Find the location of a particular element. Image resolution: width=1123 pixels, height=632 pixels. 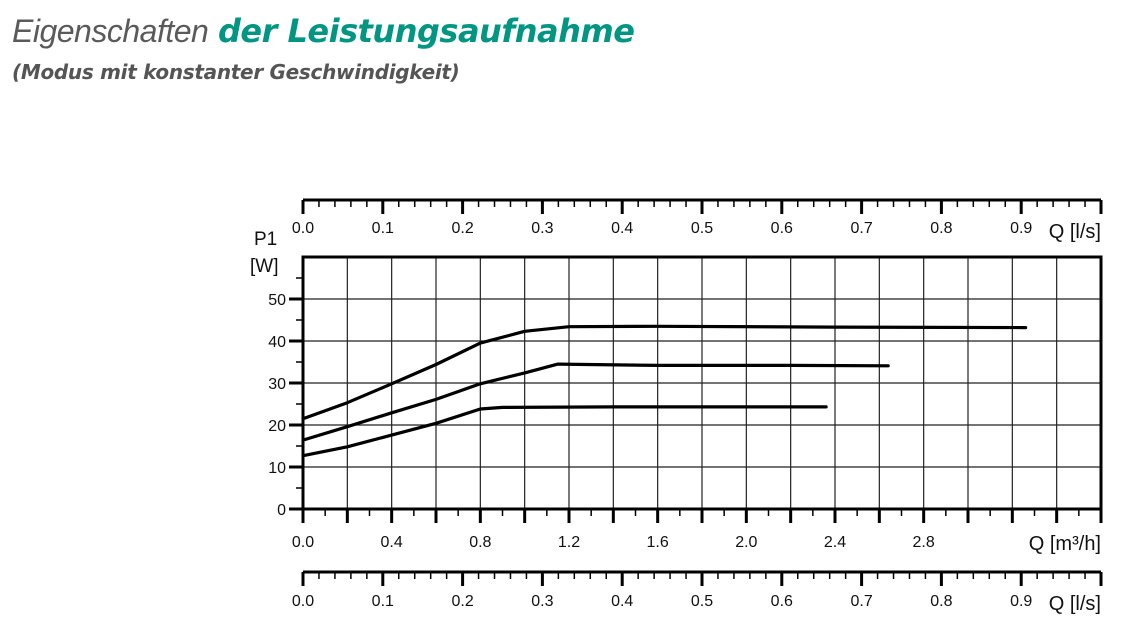

x-tick-label: 2.4 is located at coordinates (835, 542).